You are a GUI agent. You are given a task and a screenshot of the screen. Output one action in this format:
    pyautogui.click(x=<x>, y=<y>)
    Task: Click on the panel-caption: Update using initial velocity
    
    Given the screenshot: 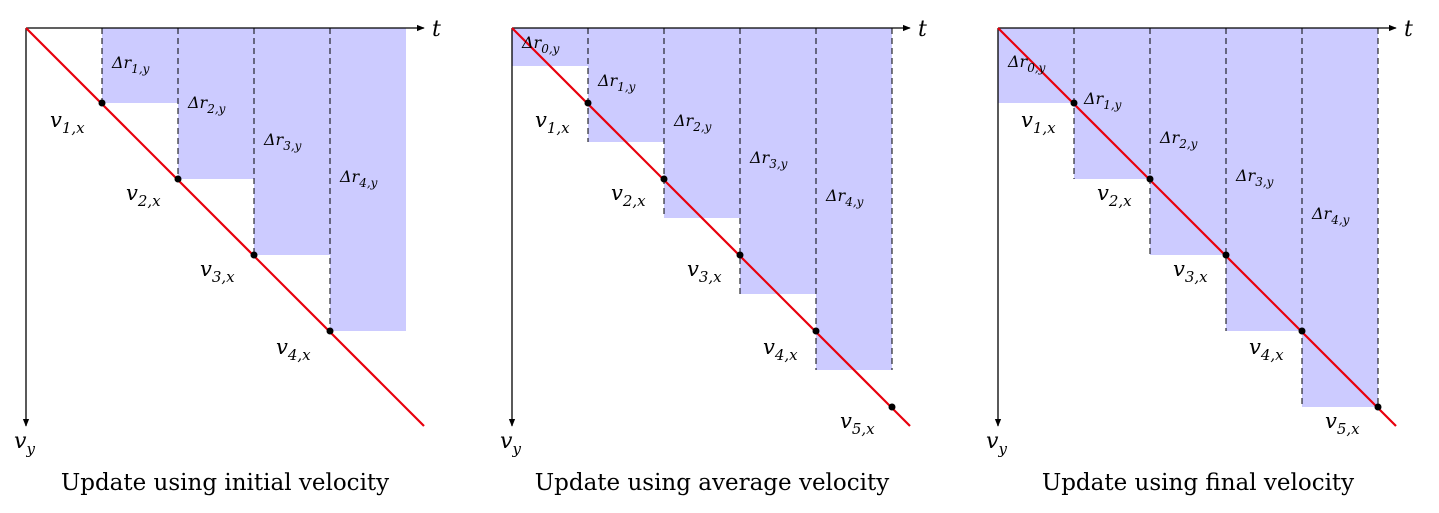 What is the action you would take?
    pyautogui.click(x=225, y=483)
    